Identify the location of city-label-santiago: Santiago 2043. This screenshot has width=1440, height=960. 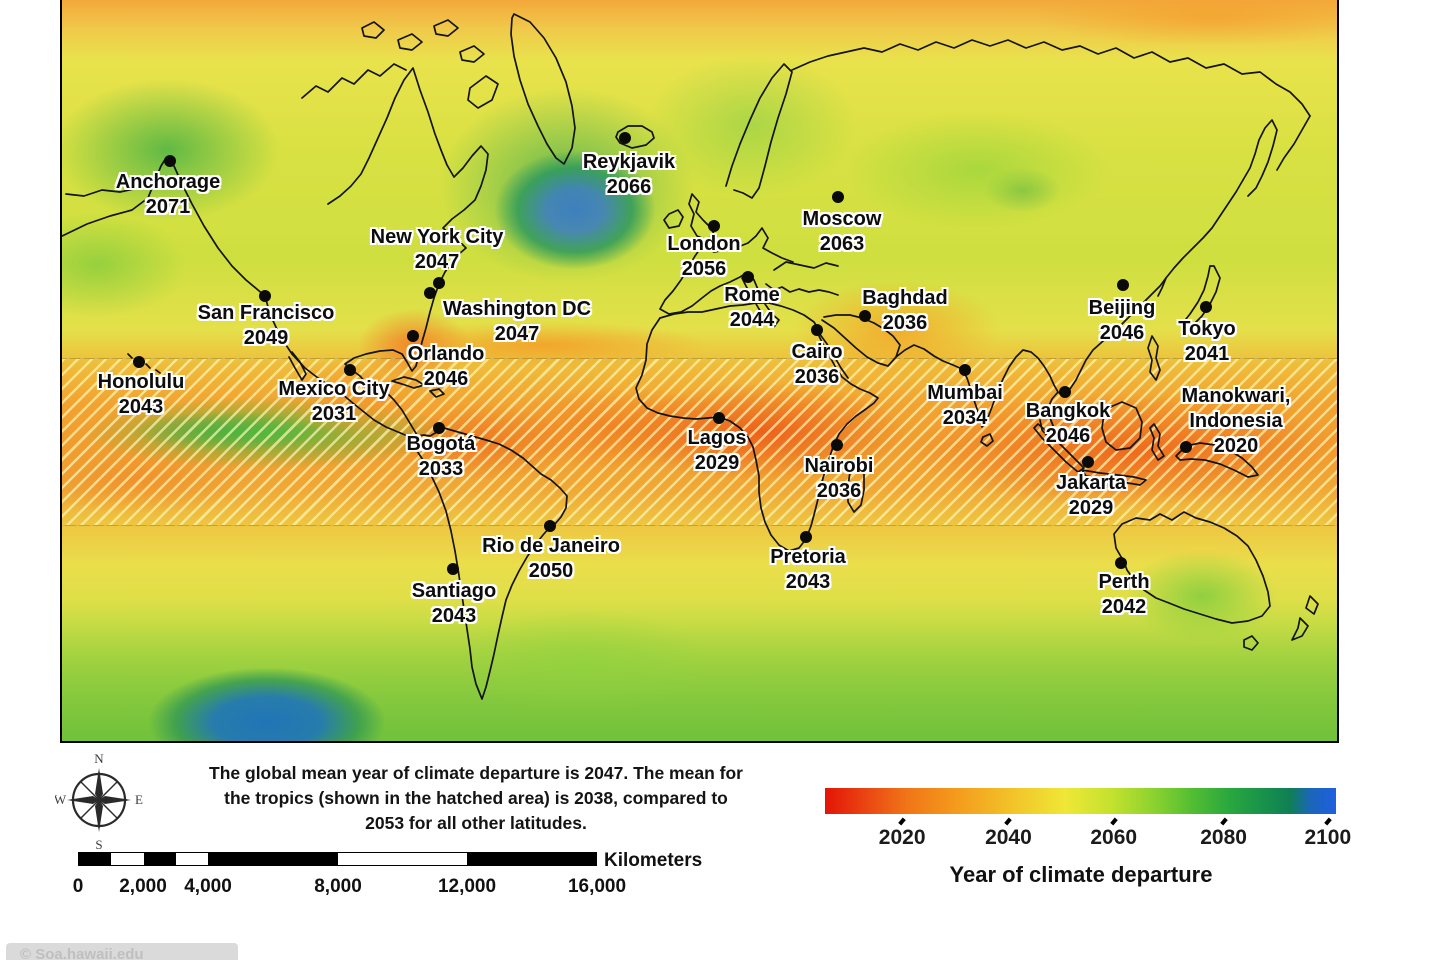
(454, 603).